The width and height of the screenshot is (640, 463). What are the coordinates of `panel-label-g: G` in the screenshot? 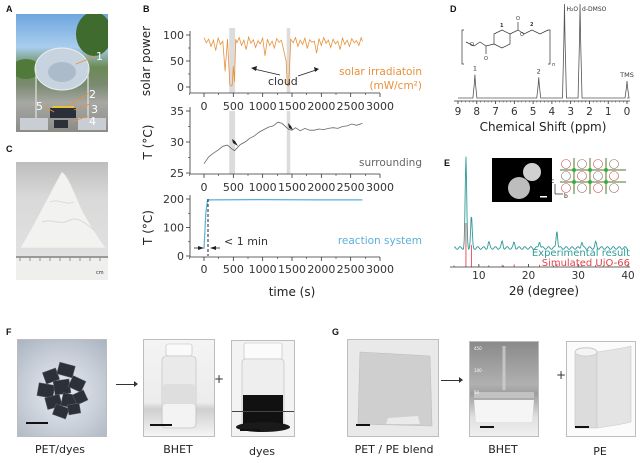 It's located at (336, 332).